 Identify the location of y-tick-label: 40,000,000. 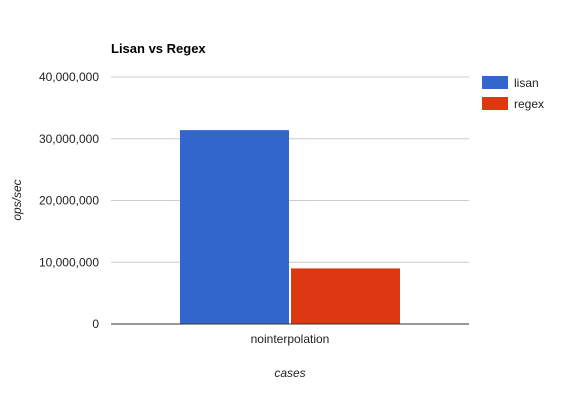
(69, 77).